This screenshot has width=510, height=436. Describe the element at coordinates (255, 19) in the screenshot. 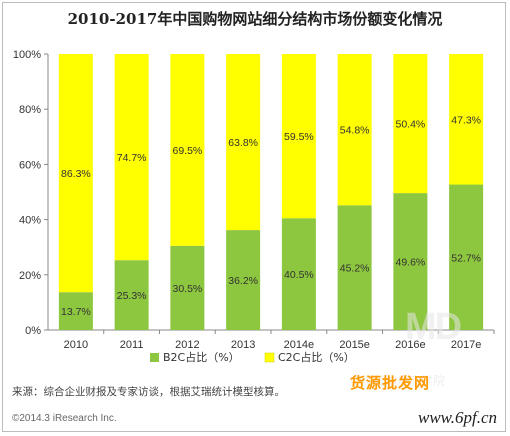

I see `chart-title: 2010-2017年中国购物网站细分结构市场份额变化情况` at that location.